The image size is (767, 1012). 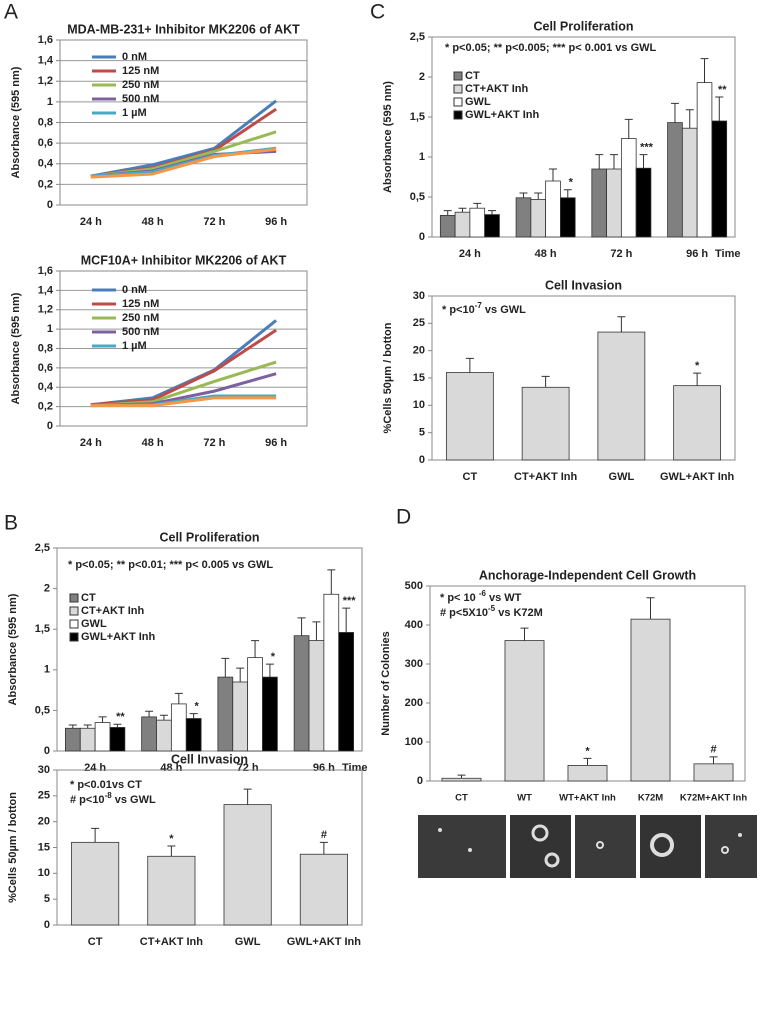 I want to click on significance-marker: ***, so click(x=647, y=148).